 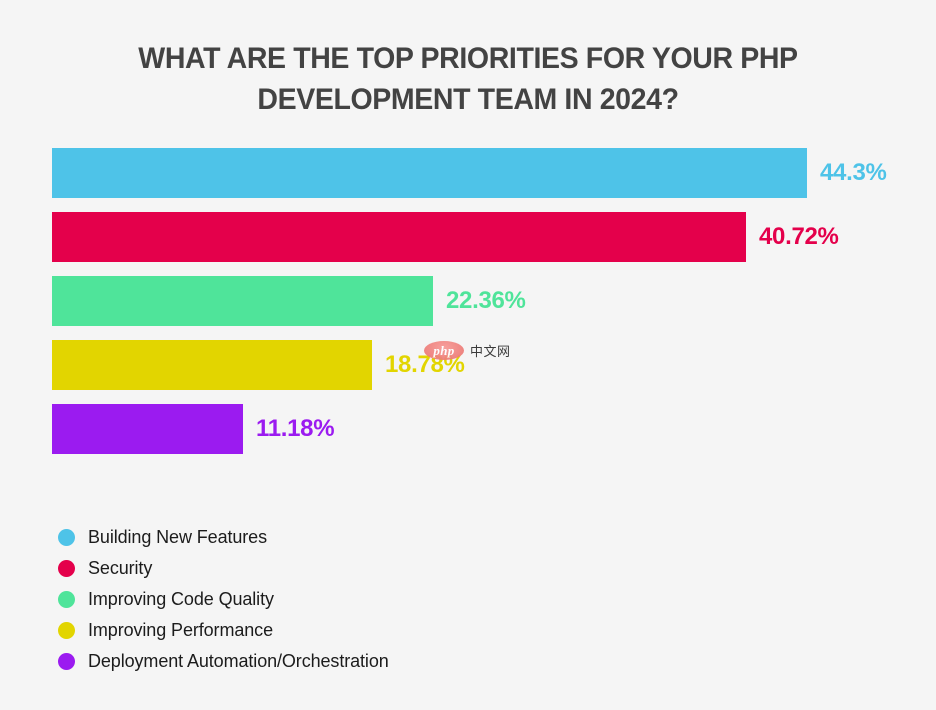 I want to click on bar-value-label-5: 11.18%, so click(x=295, y=428).